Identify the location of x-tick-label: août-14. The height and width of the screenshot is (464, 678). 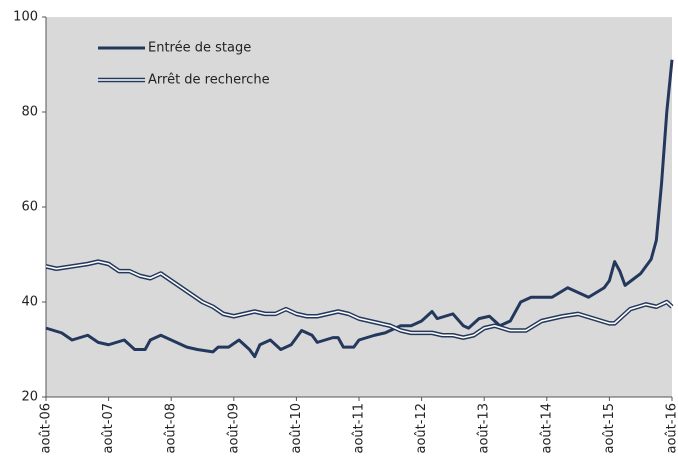
(546, 428).